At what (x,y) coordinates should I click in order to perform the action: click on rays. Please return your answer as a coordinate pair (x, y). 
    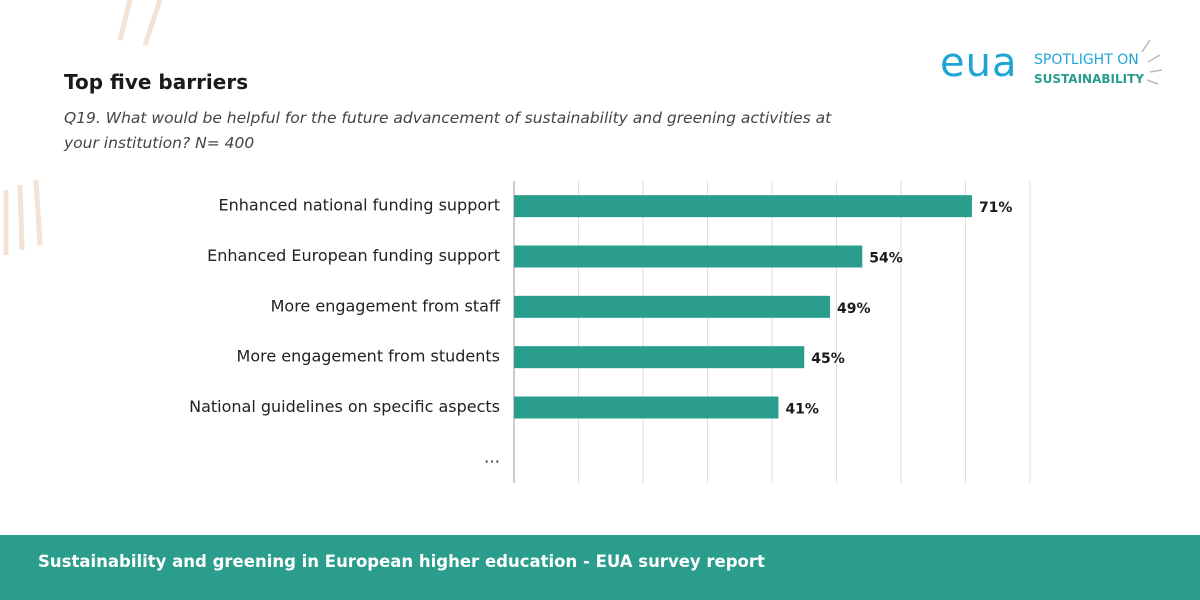
    Looking at the image, I should click on (83, 127).